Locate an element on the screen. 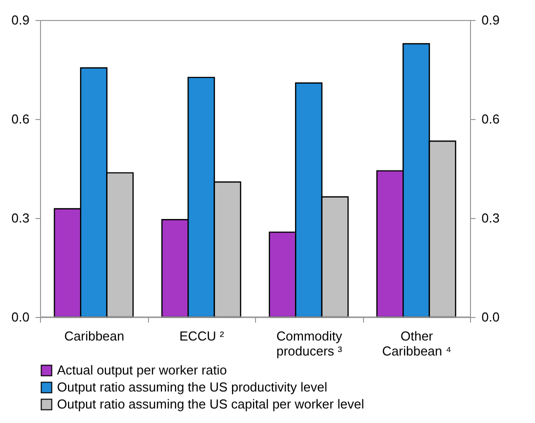 The height and width of the screenshot is (423, 535). y-tick-label: 0.0 is located at coordinates (20, 317).